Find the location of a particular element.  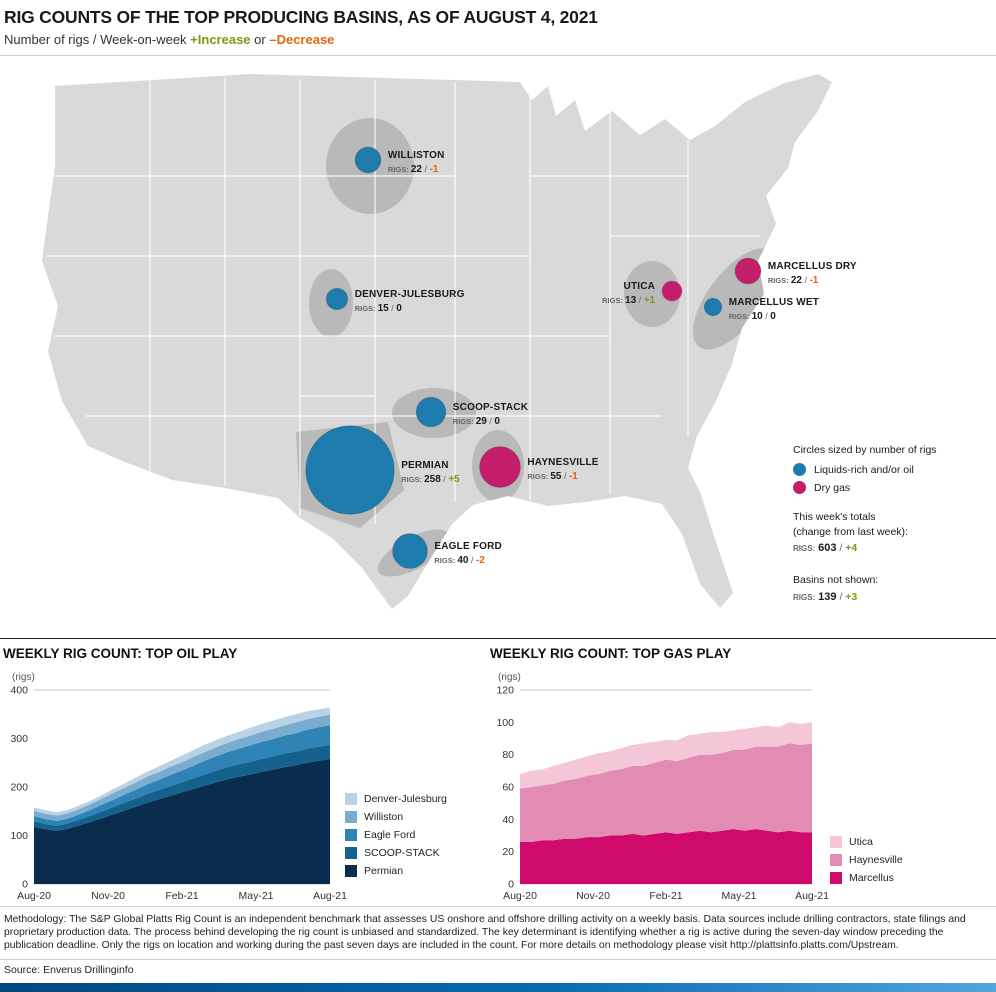

y-tick-label: 400 is located at coordinates (19, 691).